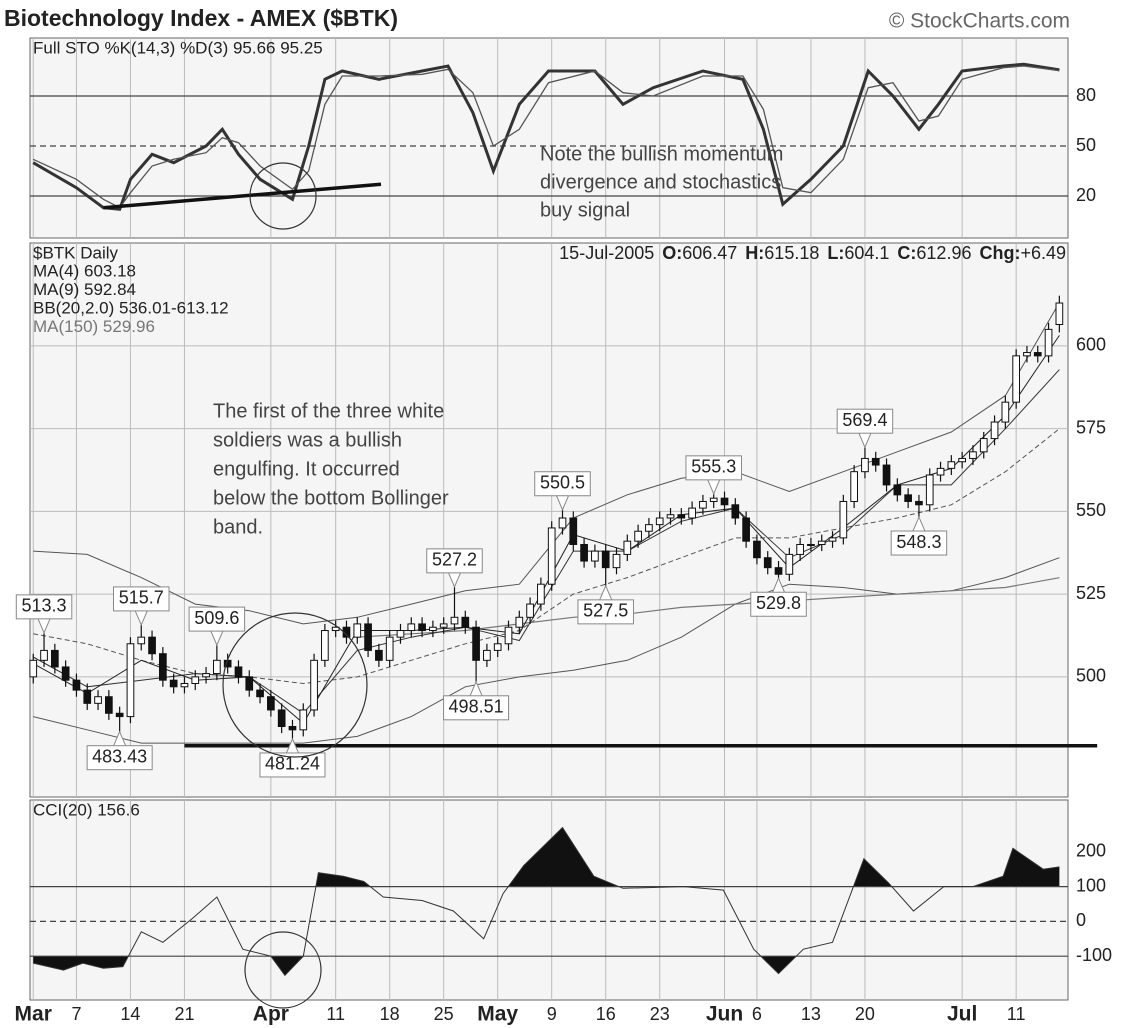 This screenshot has width=1125, height=1028. Describe the element at coordinates (1091, 885) in the screenshot. I see `y-tick-label: 100` at that location.